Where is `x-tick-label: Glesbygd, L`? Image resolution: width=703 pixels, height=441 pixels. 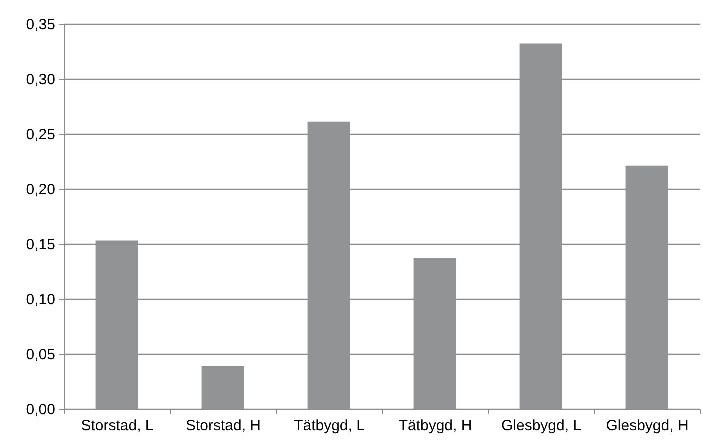
x-tick-label: Glesbygd, L is located at coordinates (541, 426).